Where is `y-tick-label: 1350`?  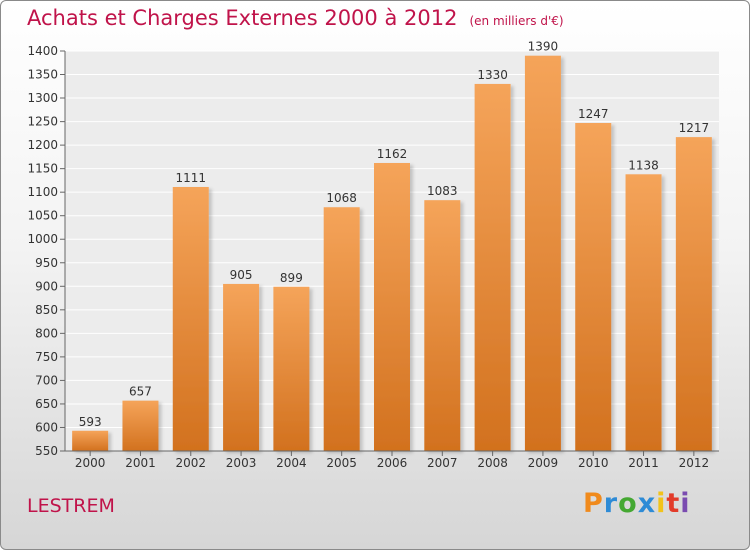 y-tick-label: 1350 is located at coordinates (42, 75).